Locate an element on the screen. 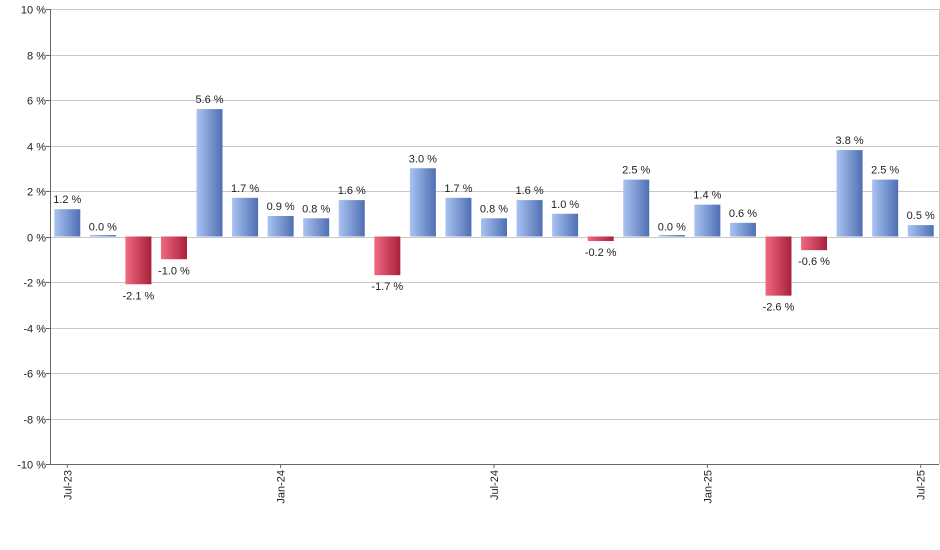 This screenshot has width=940, height=550. y-tick-label: 6 % is located at coordinates (36, 102).